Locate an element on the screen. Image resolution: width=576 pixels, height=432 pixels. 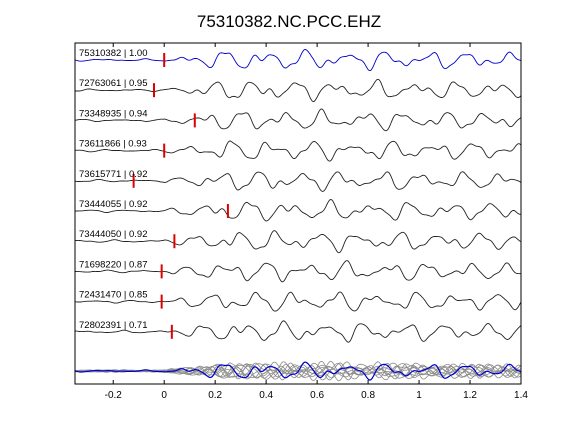
x-tick-label: 0.4 is located at coordinates (266, 395).